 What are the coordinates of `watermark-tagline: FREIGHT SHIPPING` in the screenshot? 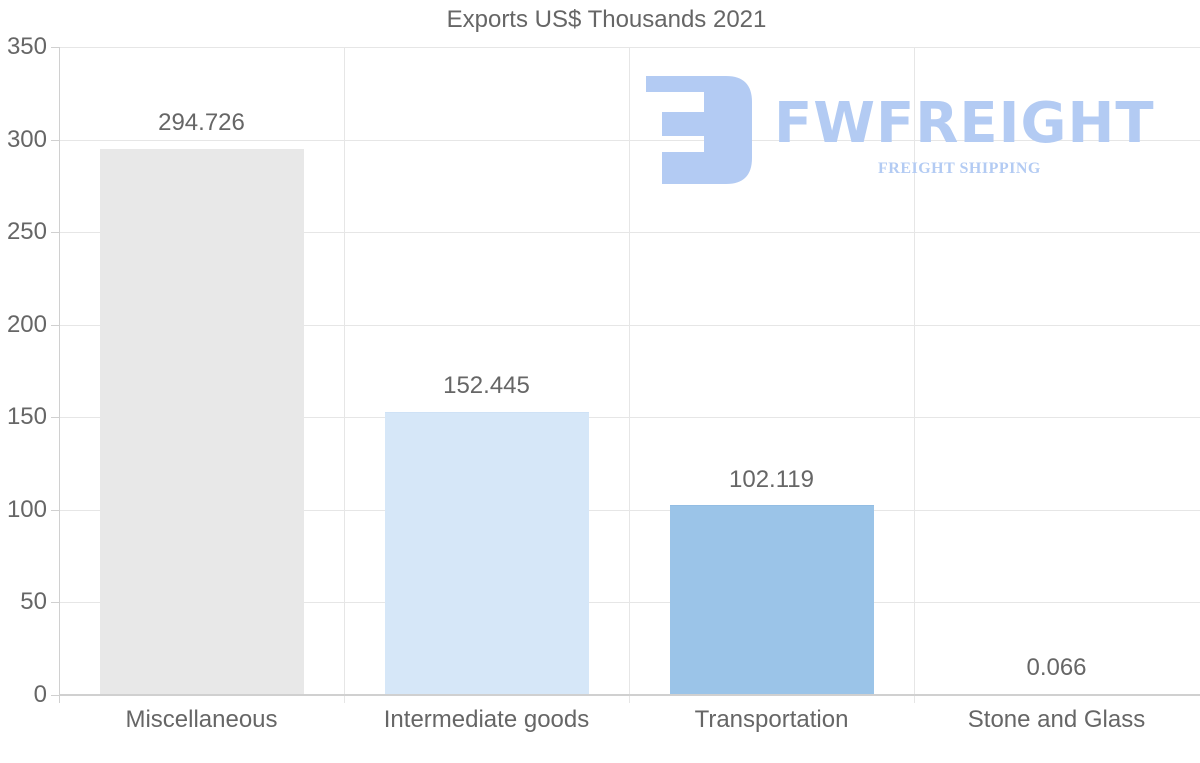 It's located at (959, 168).